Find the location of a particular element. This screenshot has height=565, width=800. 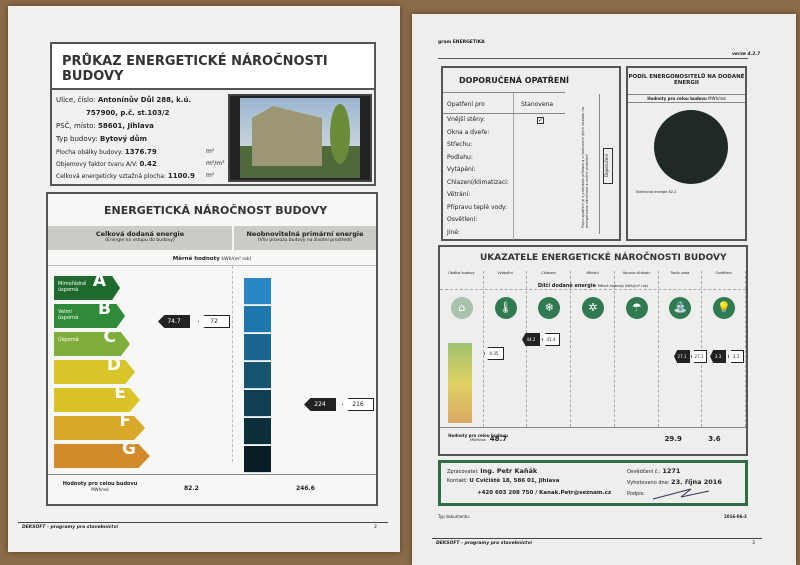

indicator-column-header: Teplá voda is located at coordinates (680, 273).